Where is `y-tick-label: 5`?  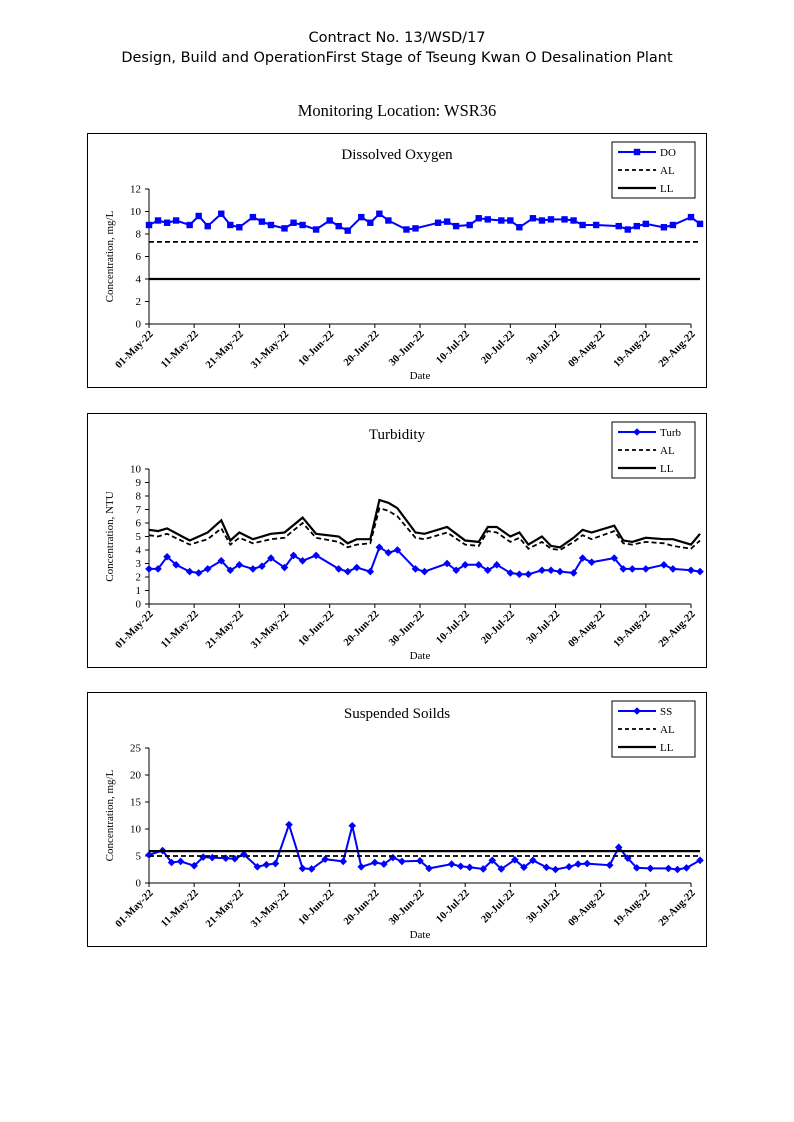 y-tick-label: 5 is located at coordinates (139, 537).